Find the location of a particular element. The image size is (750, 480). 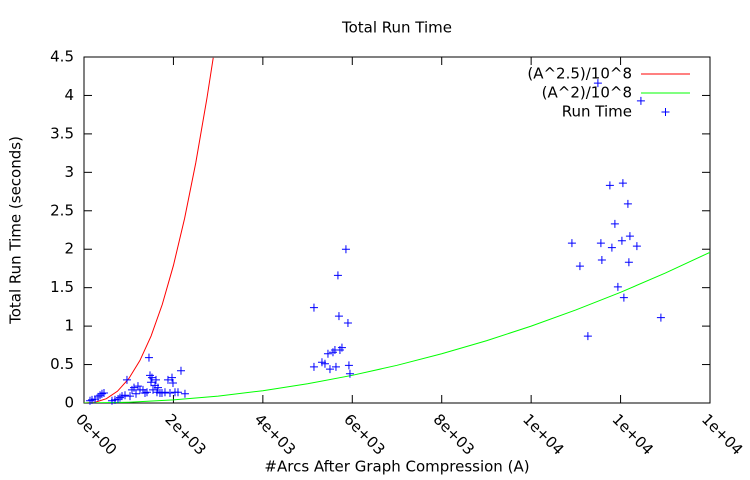

y-tick-label: 1.5 is located at coordinates (62, 287).